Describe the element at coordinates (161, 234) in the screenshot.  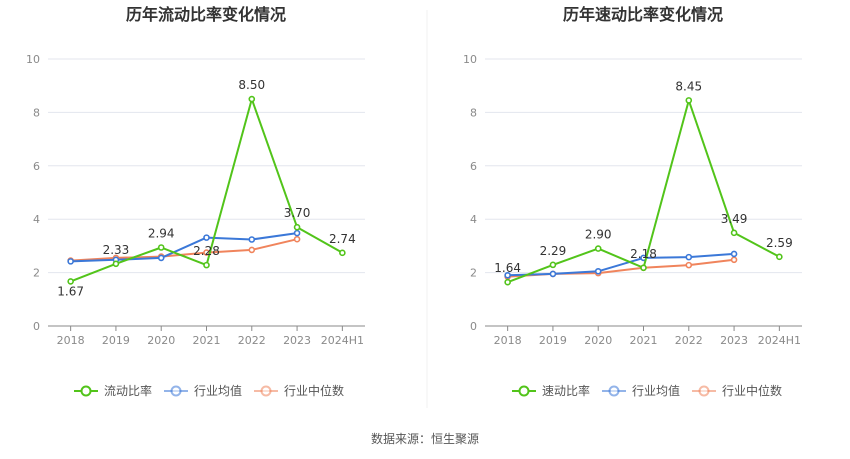
I see `data-label: 2.94` at that location.